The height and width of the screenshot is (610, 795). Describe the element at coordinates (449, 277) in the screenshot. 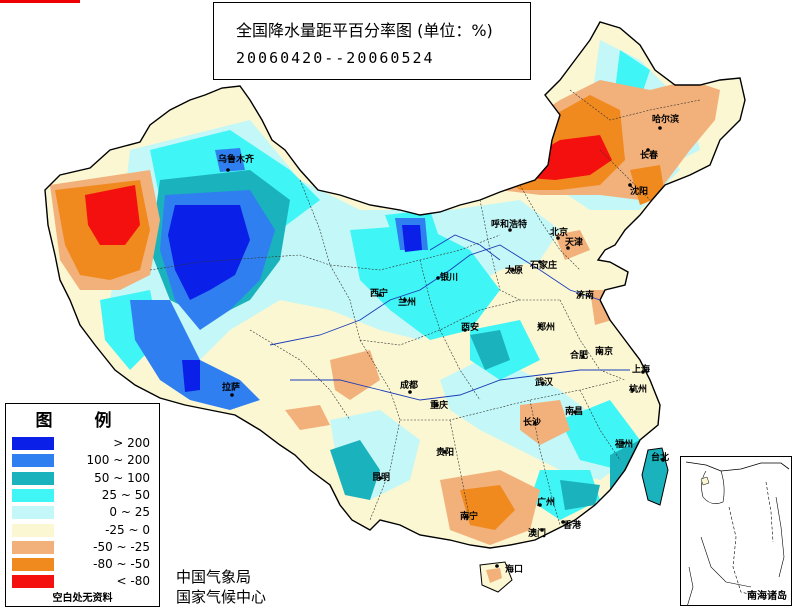

I see `city-label-yinchuan: 银川` at that location.